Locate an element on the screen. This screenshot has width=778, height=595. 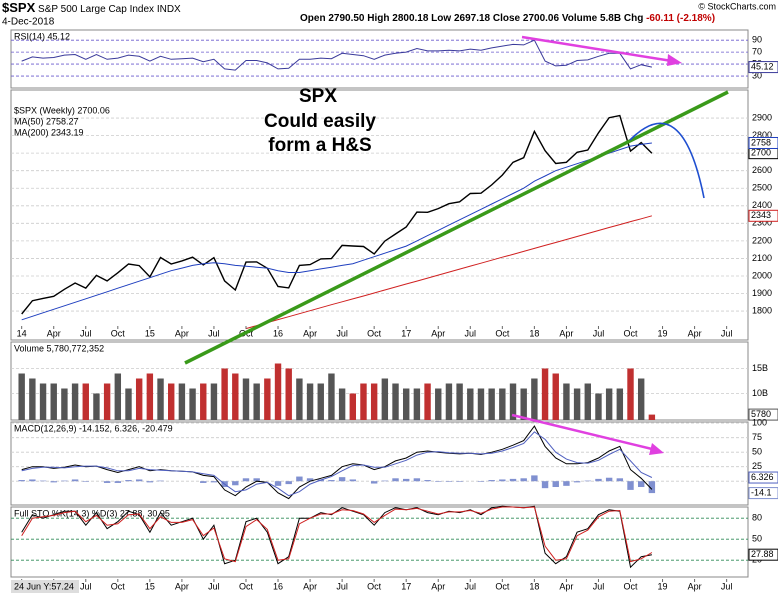
annotation: SPX is located at coordinates (318, 96).